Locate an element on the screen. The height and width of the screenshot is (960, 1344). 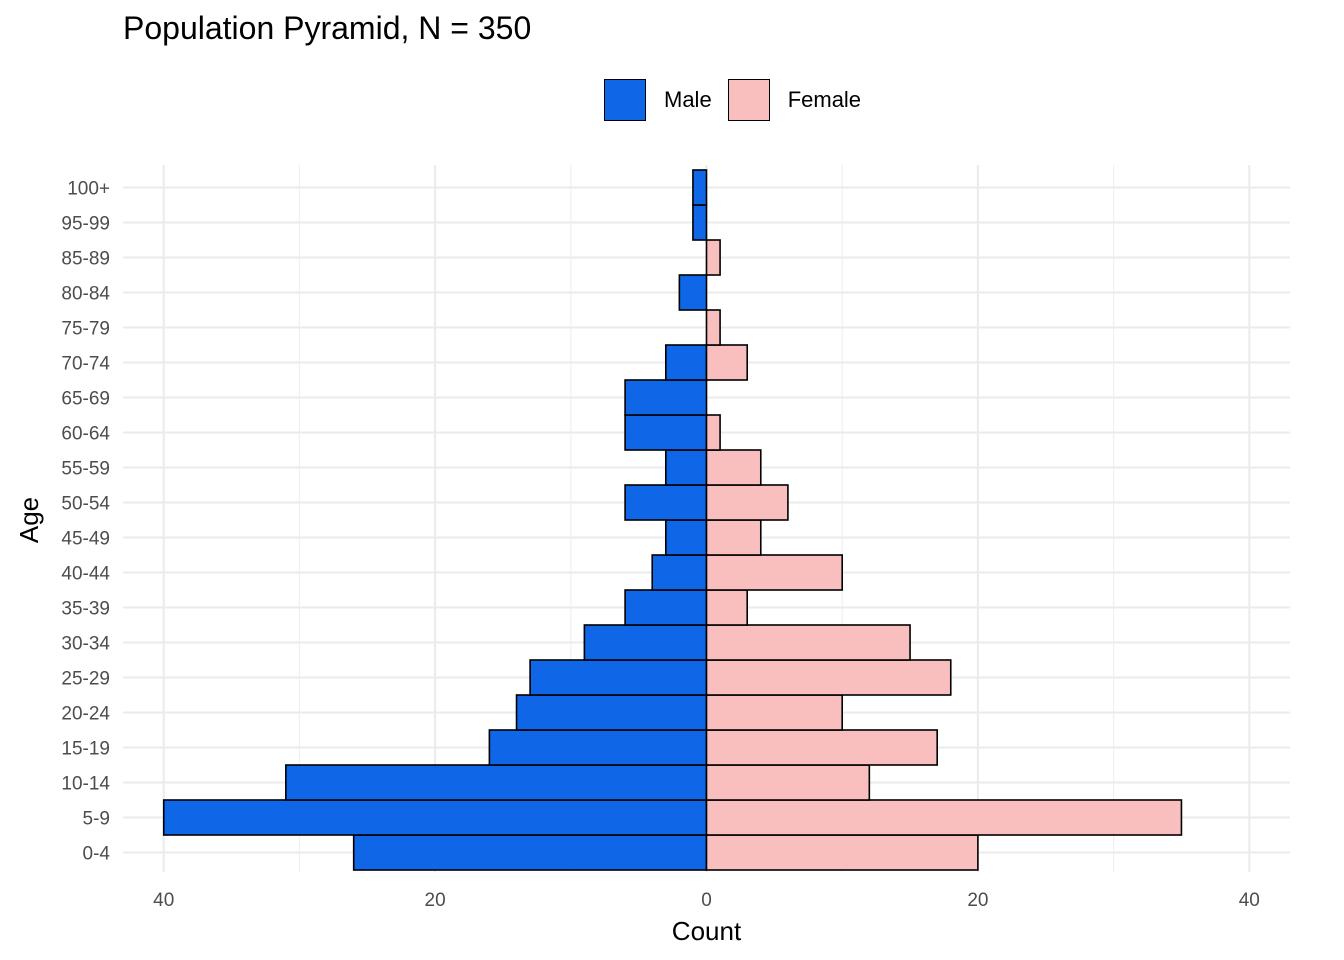
y-tick-label: 70-74 is located at coordinates (85, 364).